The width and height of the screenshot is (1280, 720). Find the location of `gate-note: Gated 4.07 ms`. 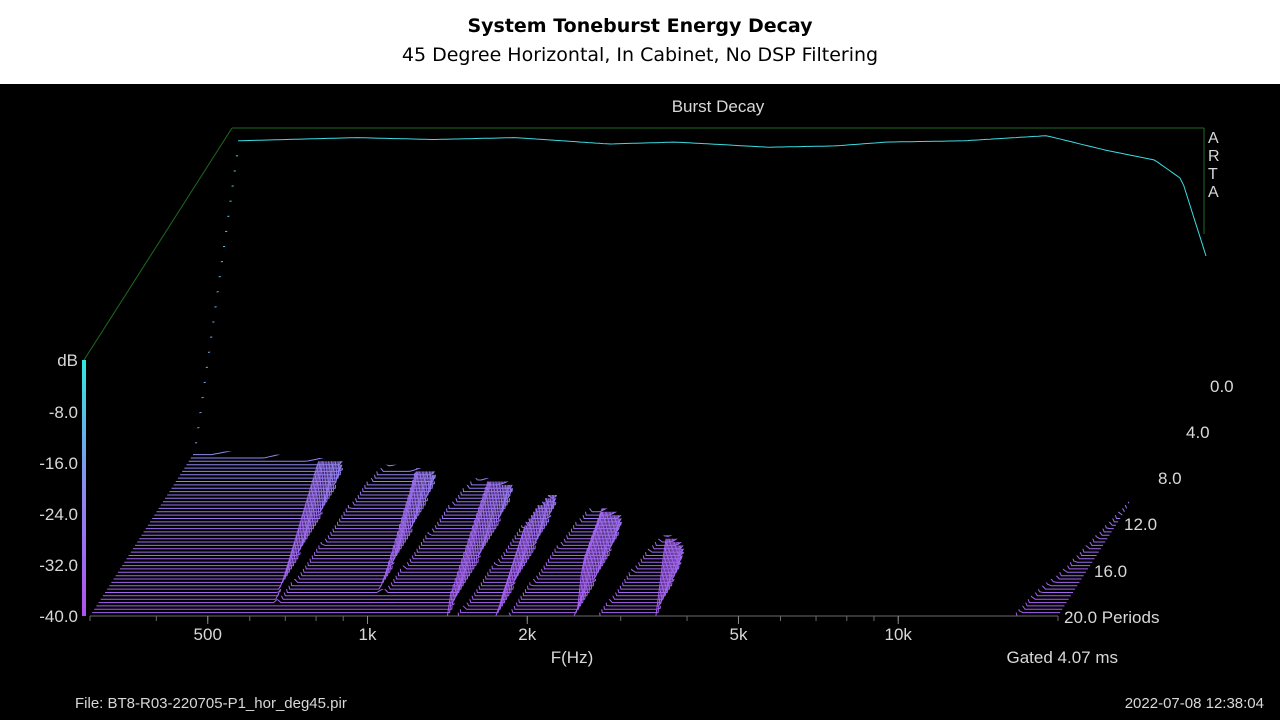

gate-note: Gated 4.07 ms is located at coordinates (1062, 657).